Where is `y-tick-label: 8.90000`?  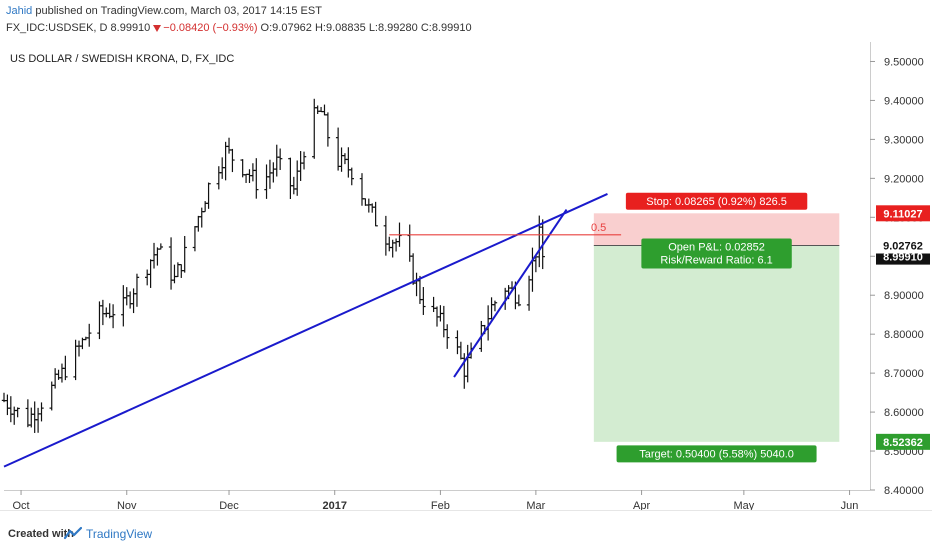
y-tick-label: 8.90000 is located at coordinates (904, 296).